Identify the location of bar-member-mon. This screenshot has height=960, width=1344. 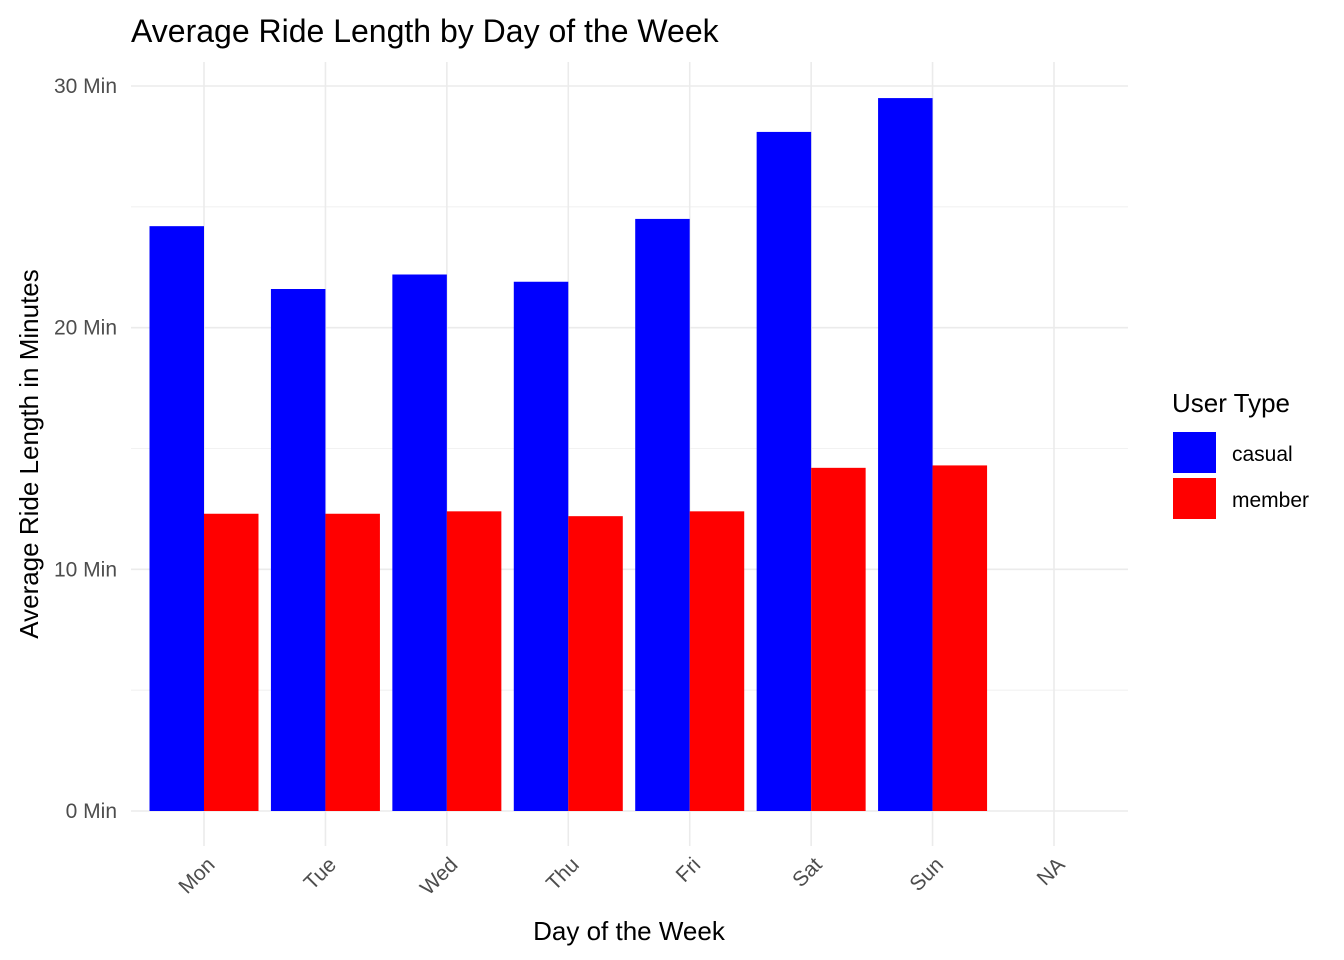
(231, 662).